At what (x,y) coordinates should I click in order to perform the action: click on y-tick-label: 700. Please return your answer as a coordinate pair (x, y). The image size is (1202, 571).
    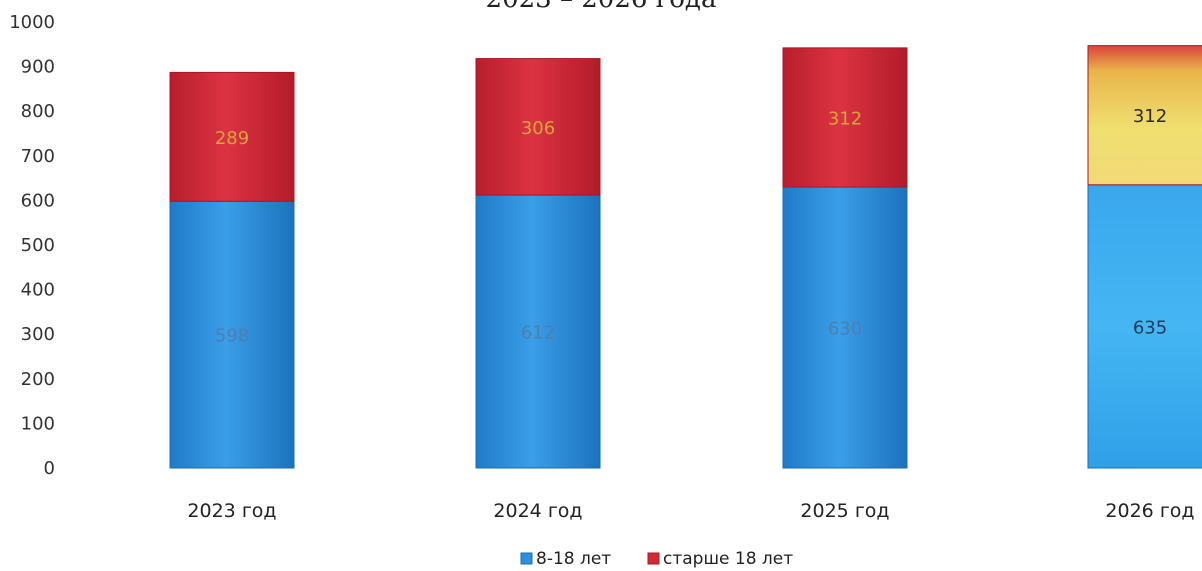
    Looking at the image, I should click on (38, 156).